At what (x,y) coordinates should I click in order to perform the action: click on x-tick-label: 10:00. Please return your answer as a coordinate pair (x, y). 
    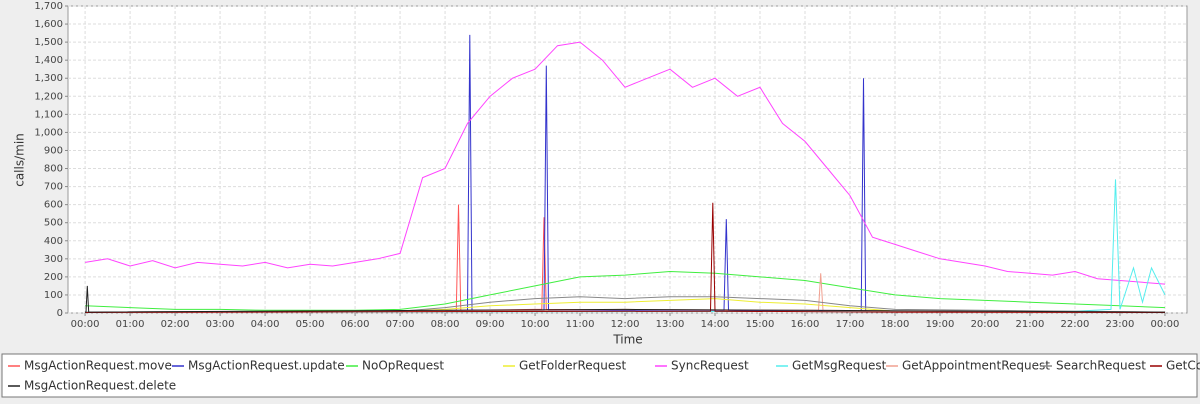
    Looking at the image, I should click on (535, 324).